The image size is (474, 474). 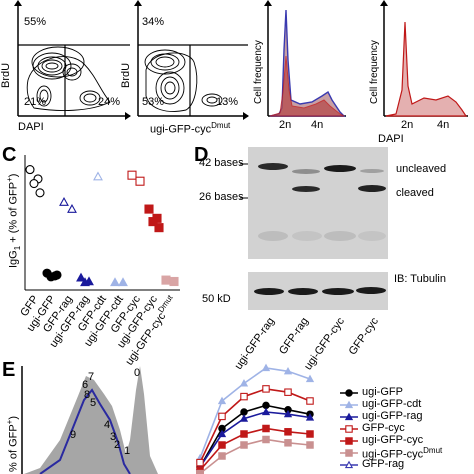 I want to click on kd-label: 50 kD, so click(x=216, y=299).